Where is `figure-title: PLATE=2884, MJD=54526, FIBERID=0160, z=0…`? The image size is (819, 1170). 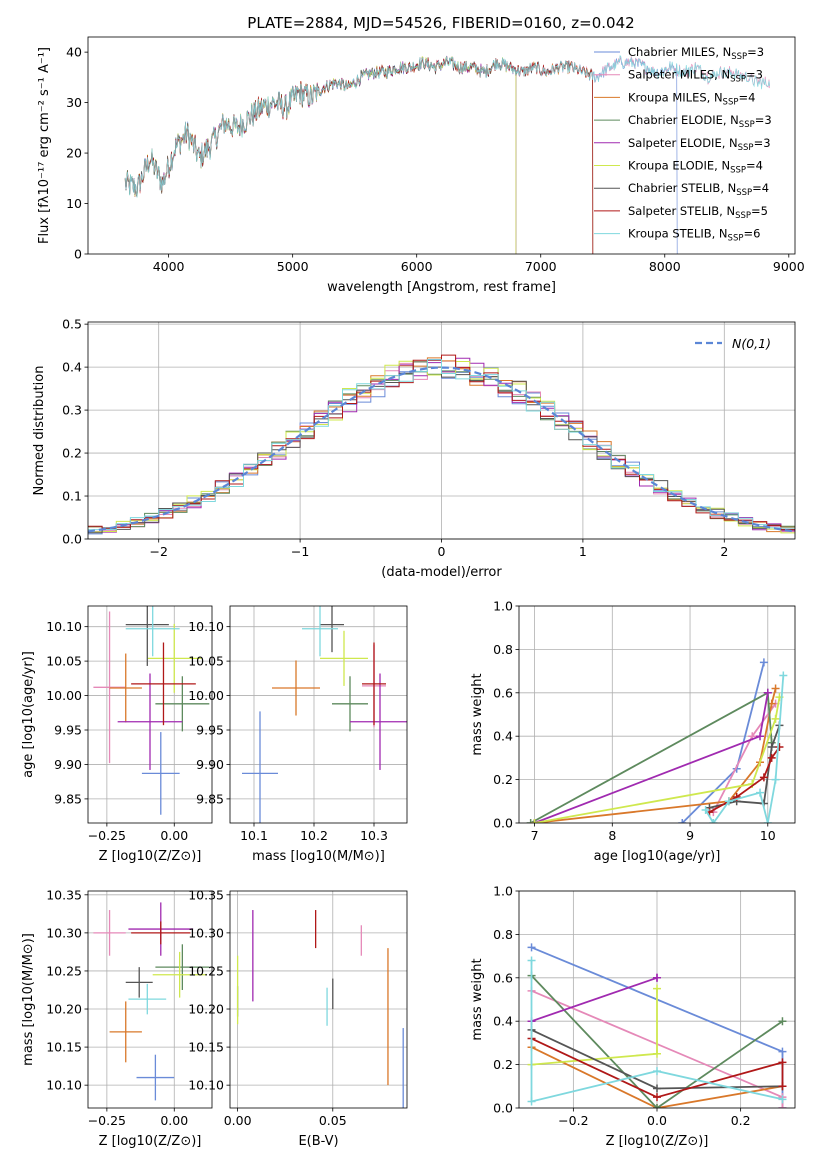
figure-title: PLATE=2884, MJD=54526, FIBERID=0160, z=0… is located at coordinates (440, 23).